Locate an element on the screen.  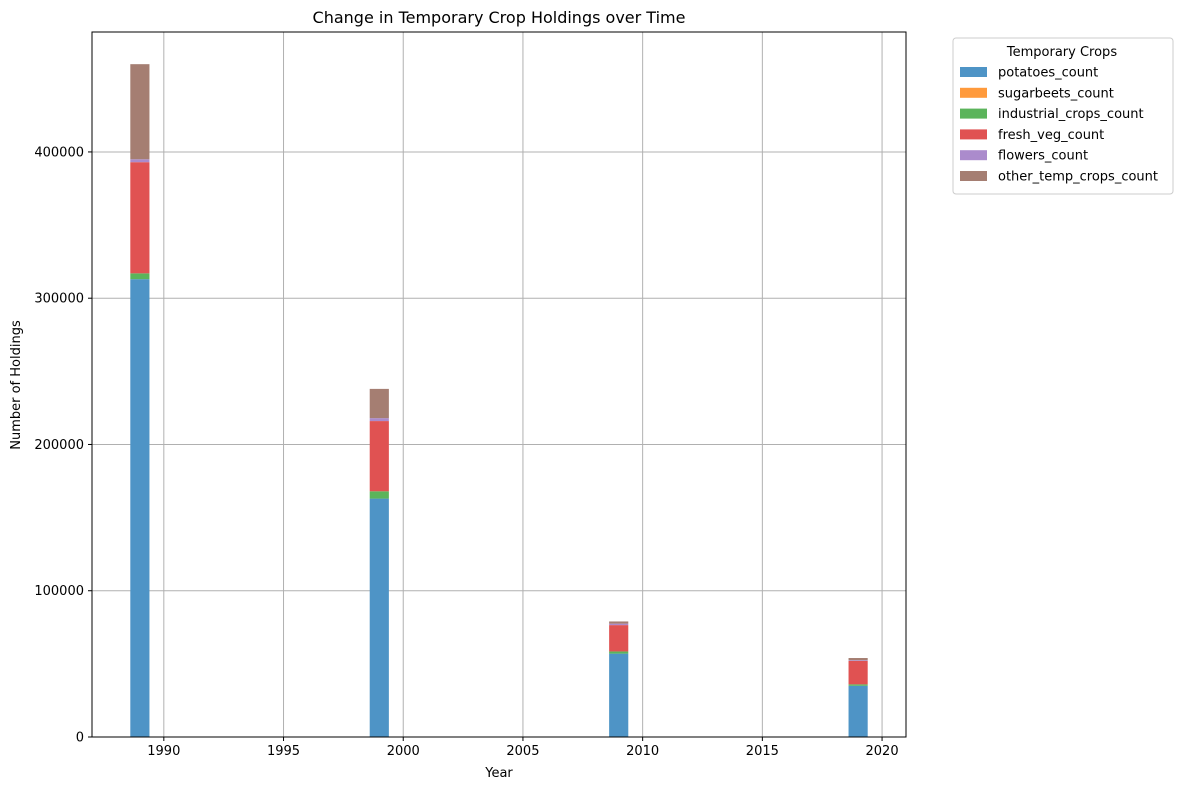
bar-segment-fresh_veg_count-2009 is located at coordinates (619, 638).